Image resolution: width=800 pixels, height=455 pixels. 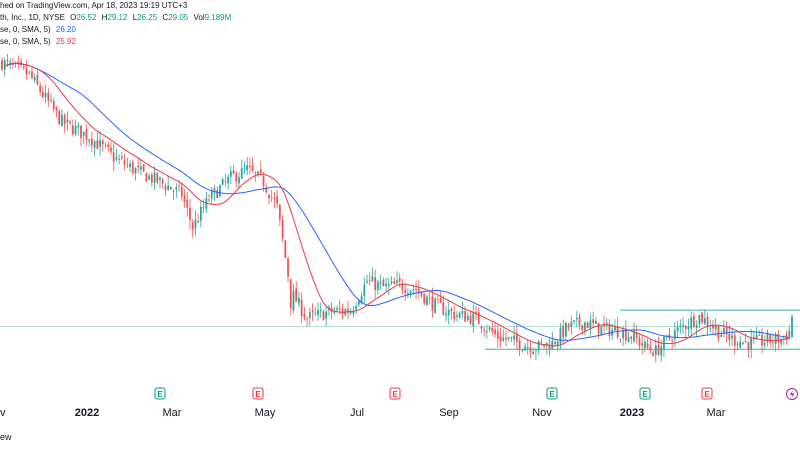 I want to click on x-tick-label: 2022, so click(x=87, y=413).